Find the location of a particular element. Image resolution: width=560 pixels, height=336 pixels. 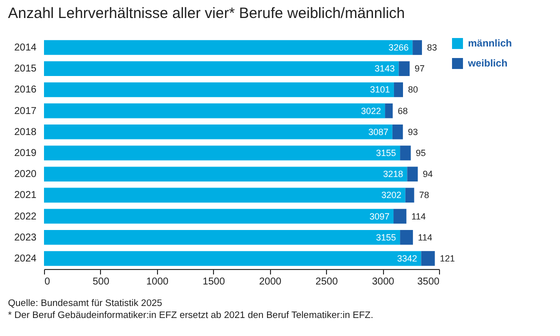

source-note: Quelle: Bundesamt für Statistik 2025 is located at coordinates (86, 304).